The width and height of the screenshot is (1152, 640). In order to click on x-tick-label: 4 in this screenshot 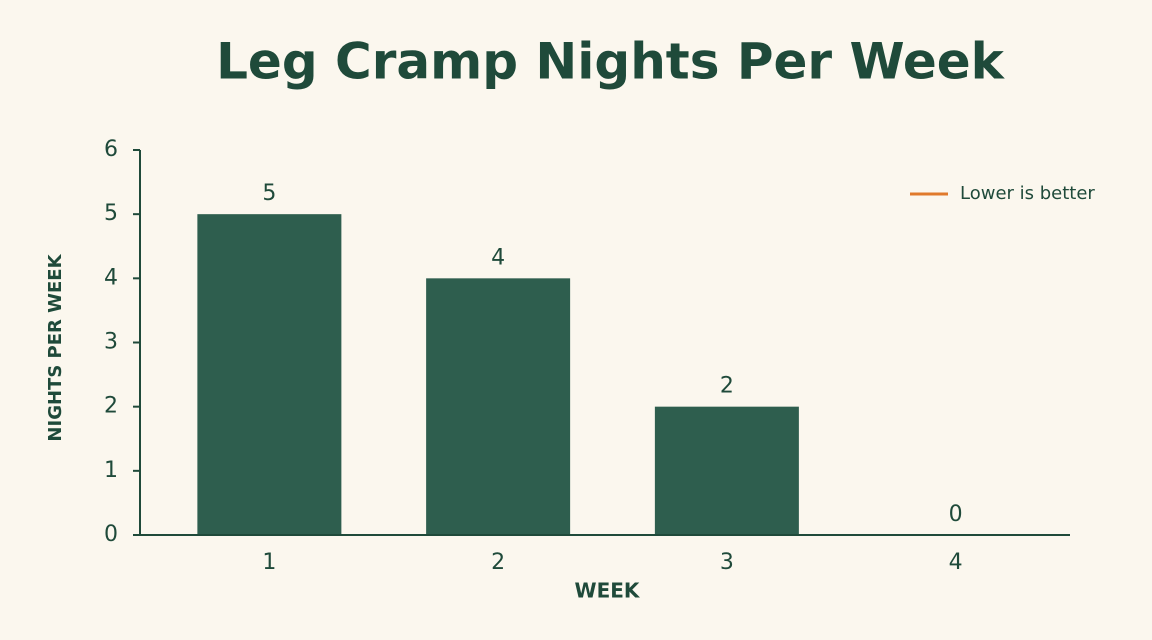, I will do `click(956, 562)`.